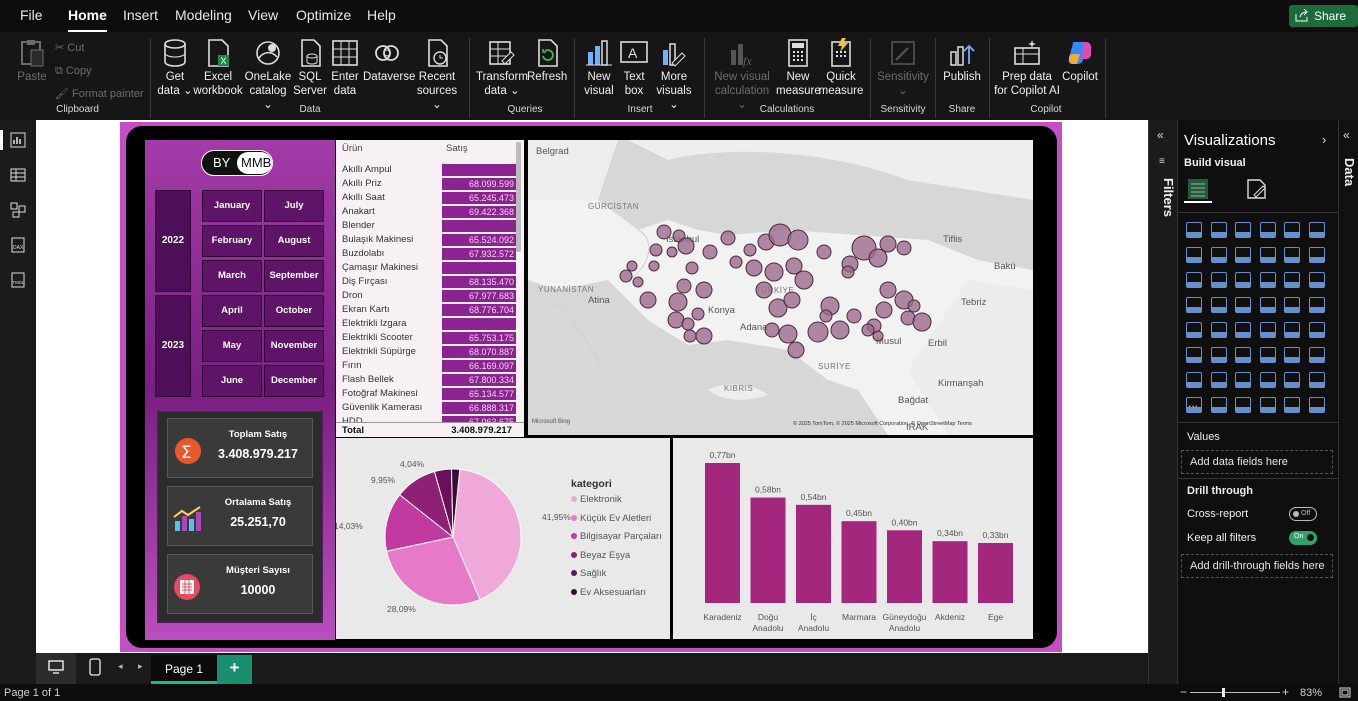 Image resolution: width=1358 pixels, height=701 pixels. Describe the element at coordinates (1162, 402) in the screenshot. I see `filters-pane: « ≡ Filters` at that location.